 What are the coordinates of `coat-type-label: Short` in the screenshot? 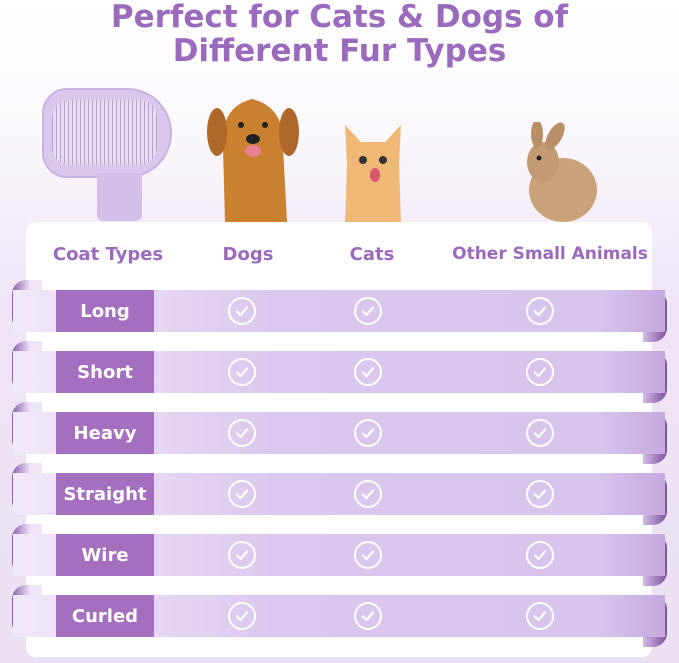 It's located at (105, 372).